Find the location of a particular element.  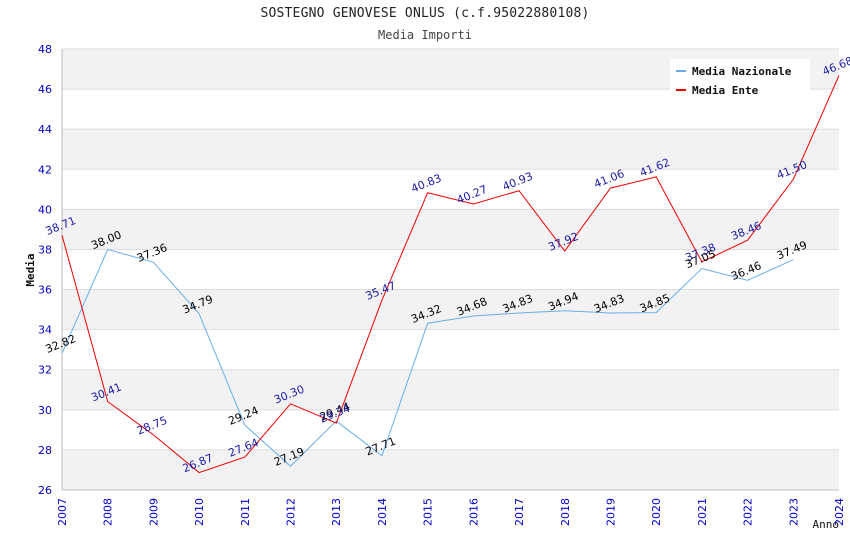

y-axis-label: Media is located at coordinates (30, 269).